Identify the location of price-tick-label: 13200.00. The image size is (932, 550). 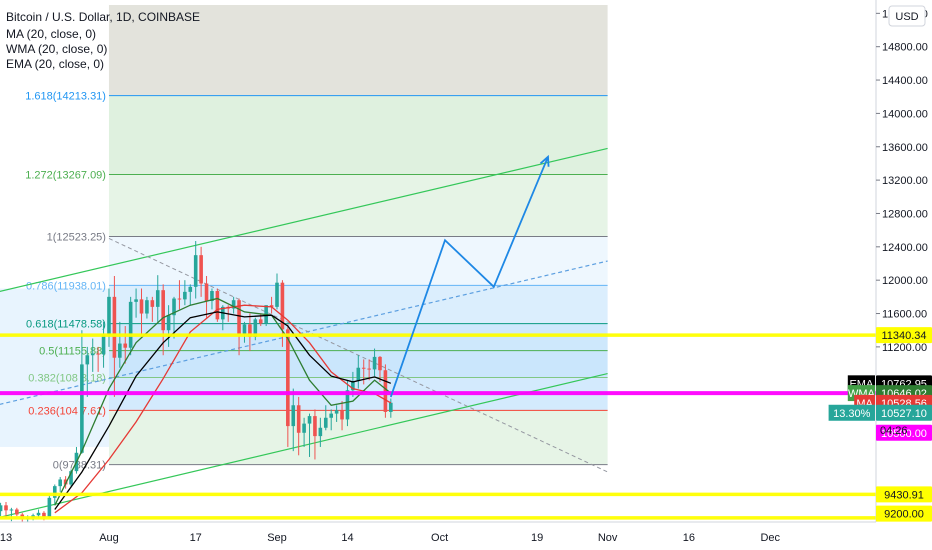
(905, 181).